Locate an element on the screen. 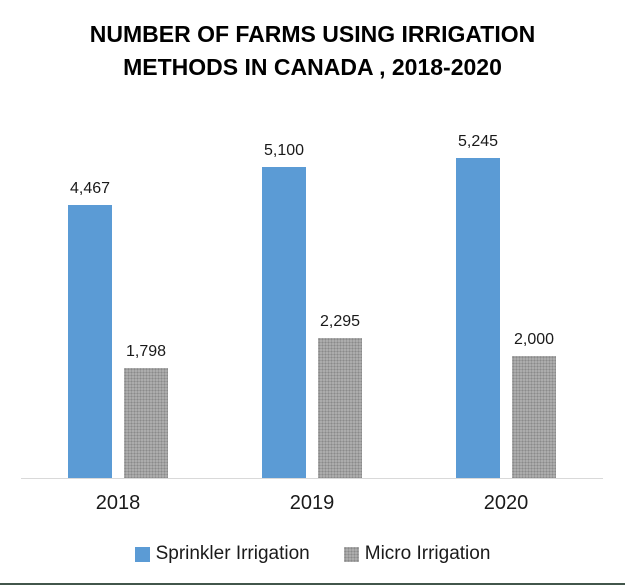 This screenshot has width=625, height=588. bar-value-label: 4,467 is located at coordinates (90, 188).